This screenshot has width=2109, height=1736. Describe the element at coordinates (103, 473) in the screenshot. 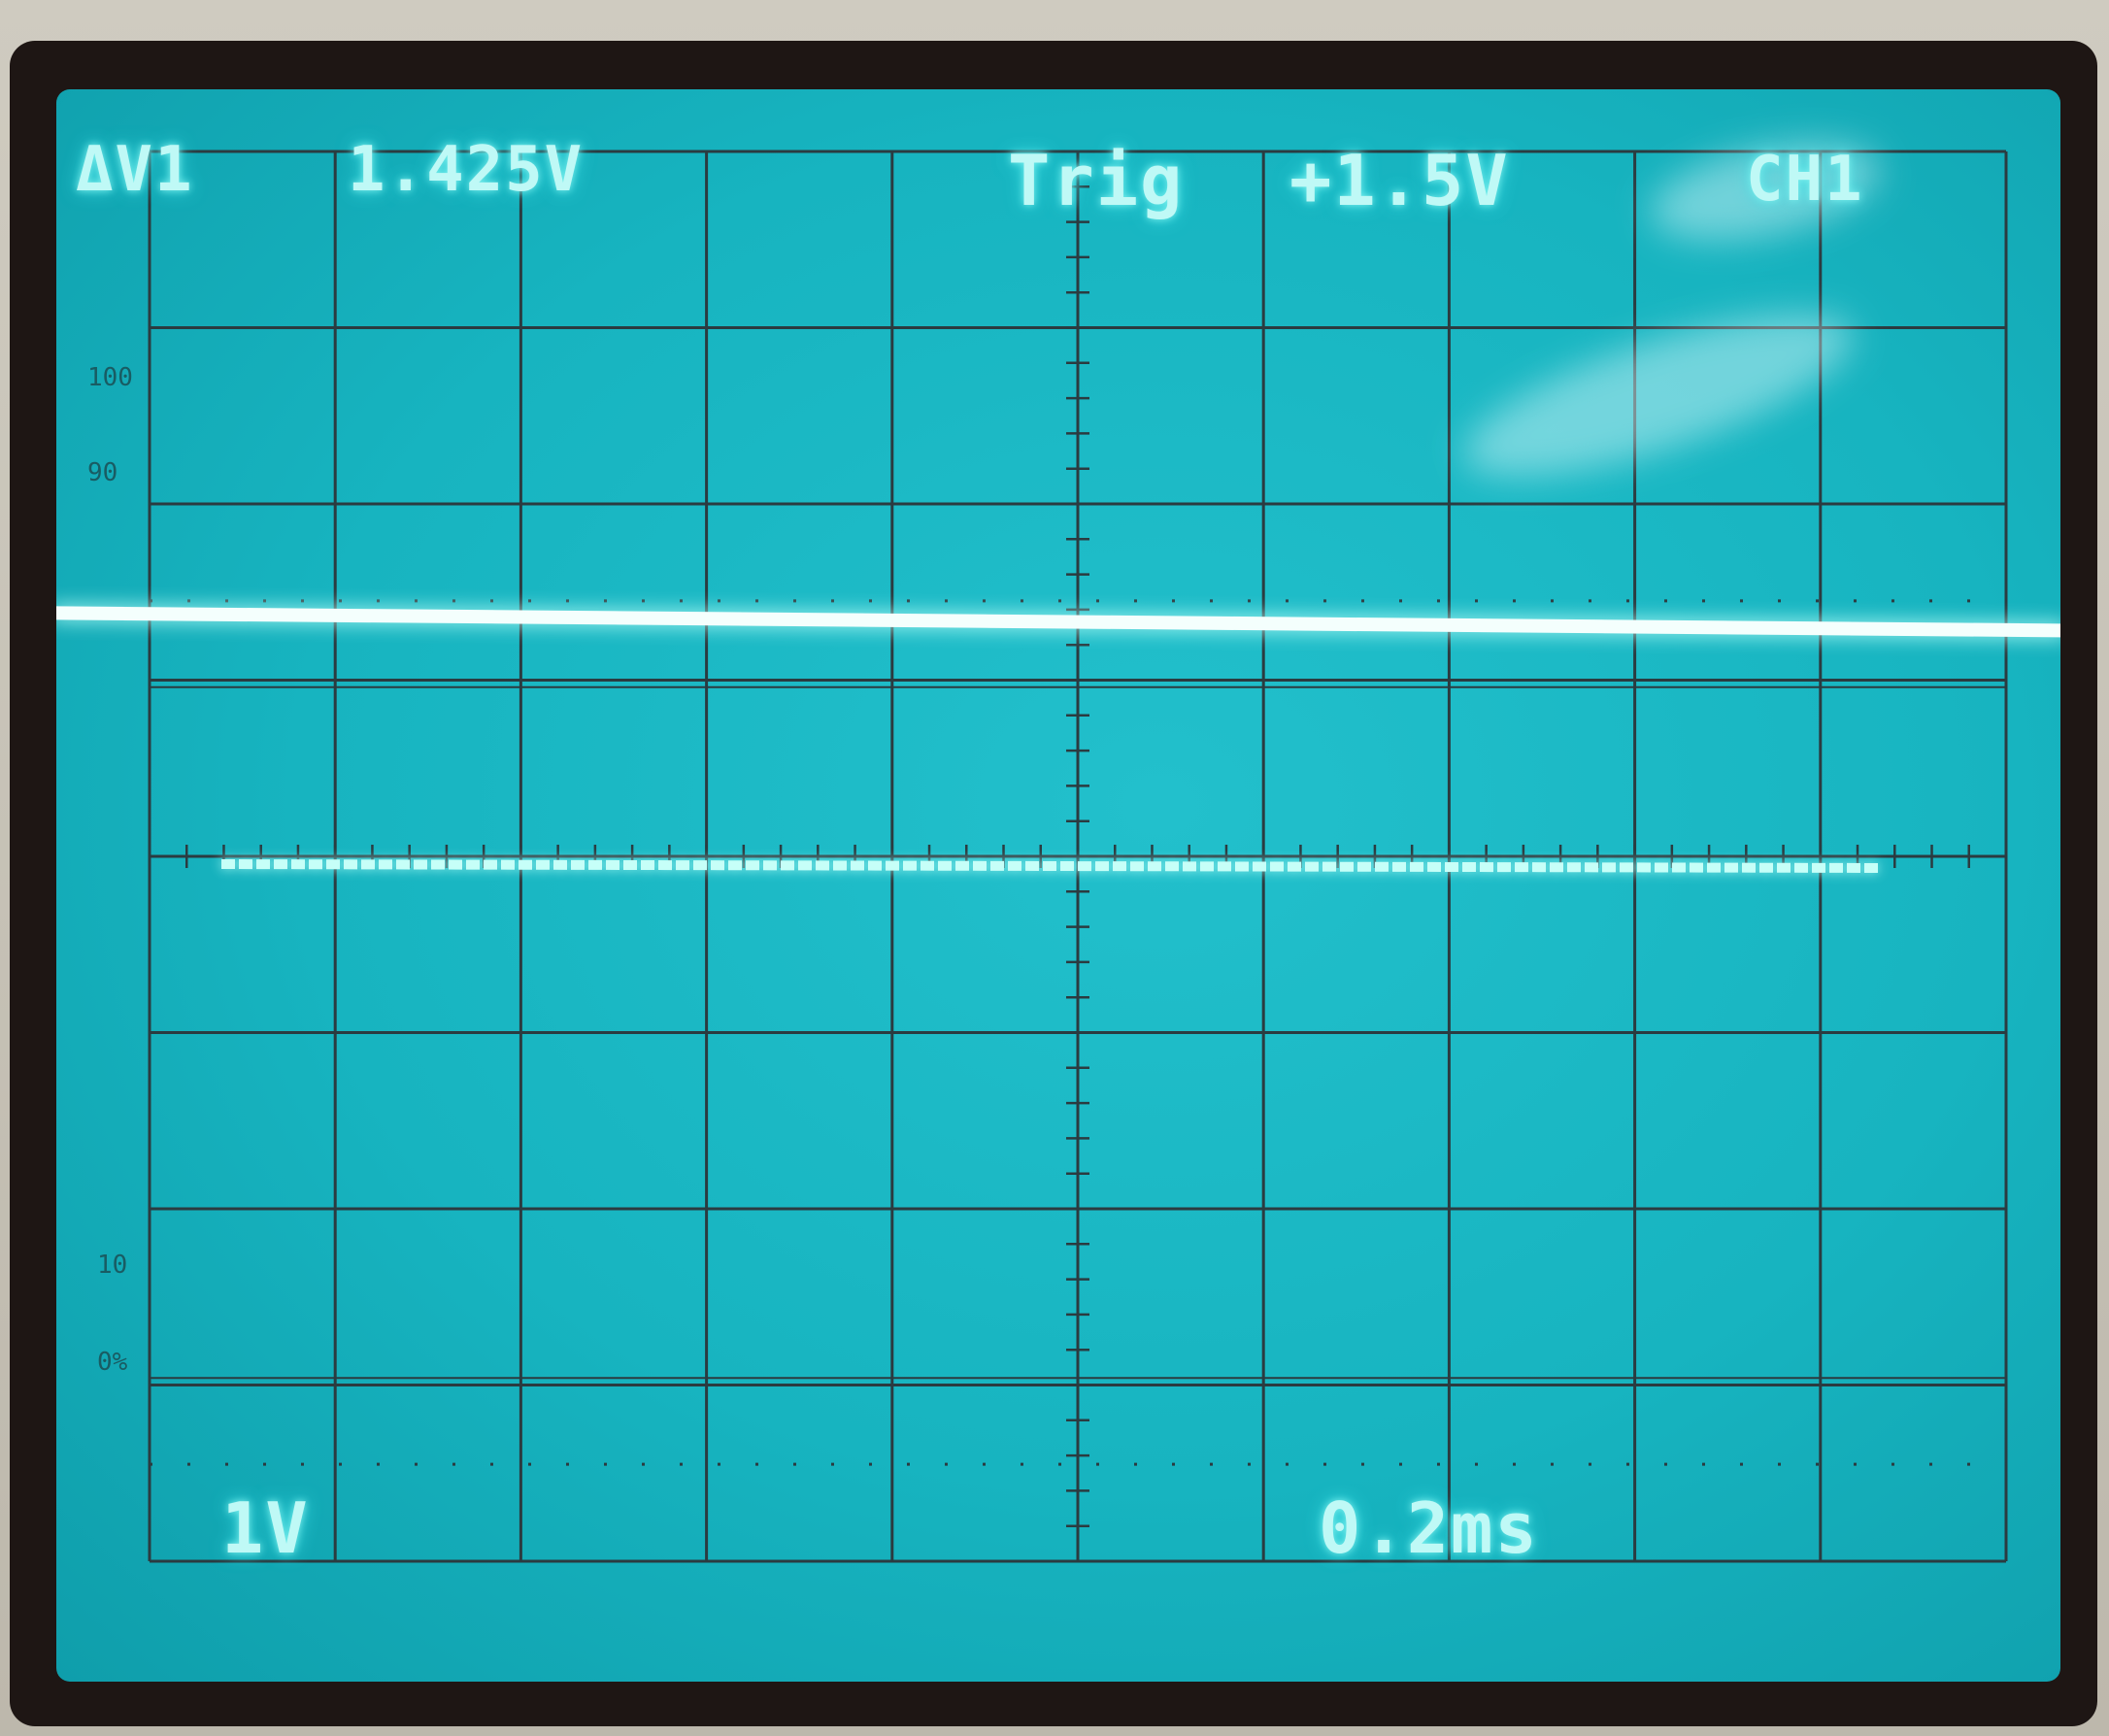

I see `percent-mark-90: 90` at that location.